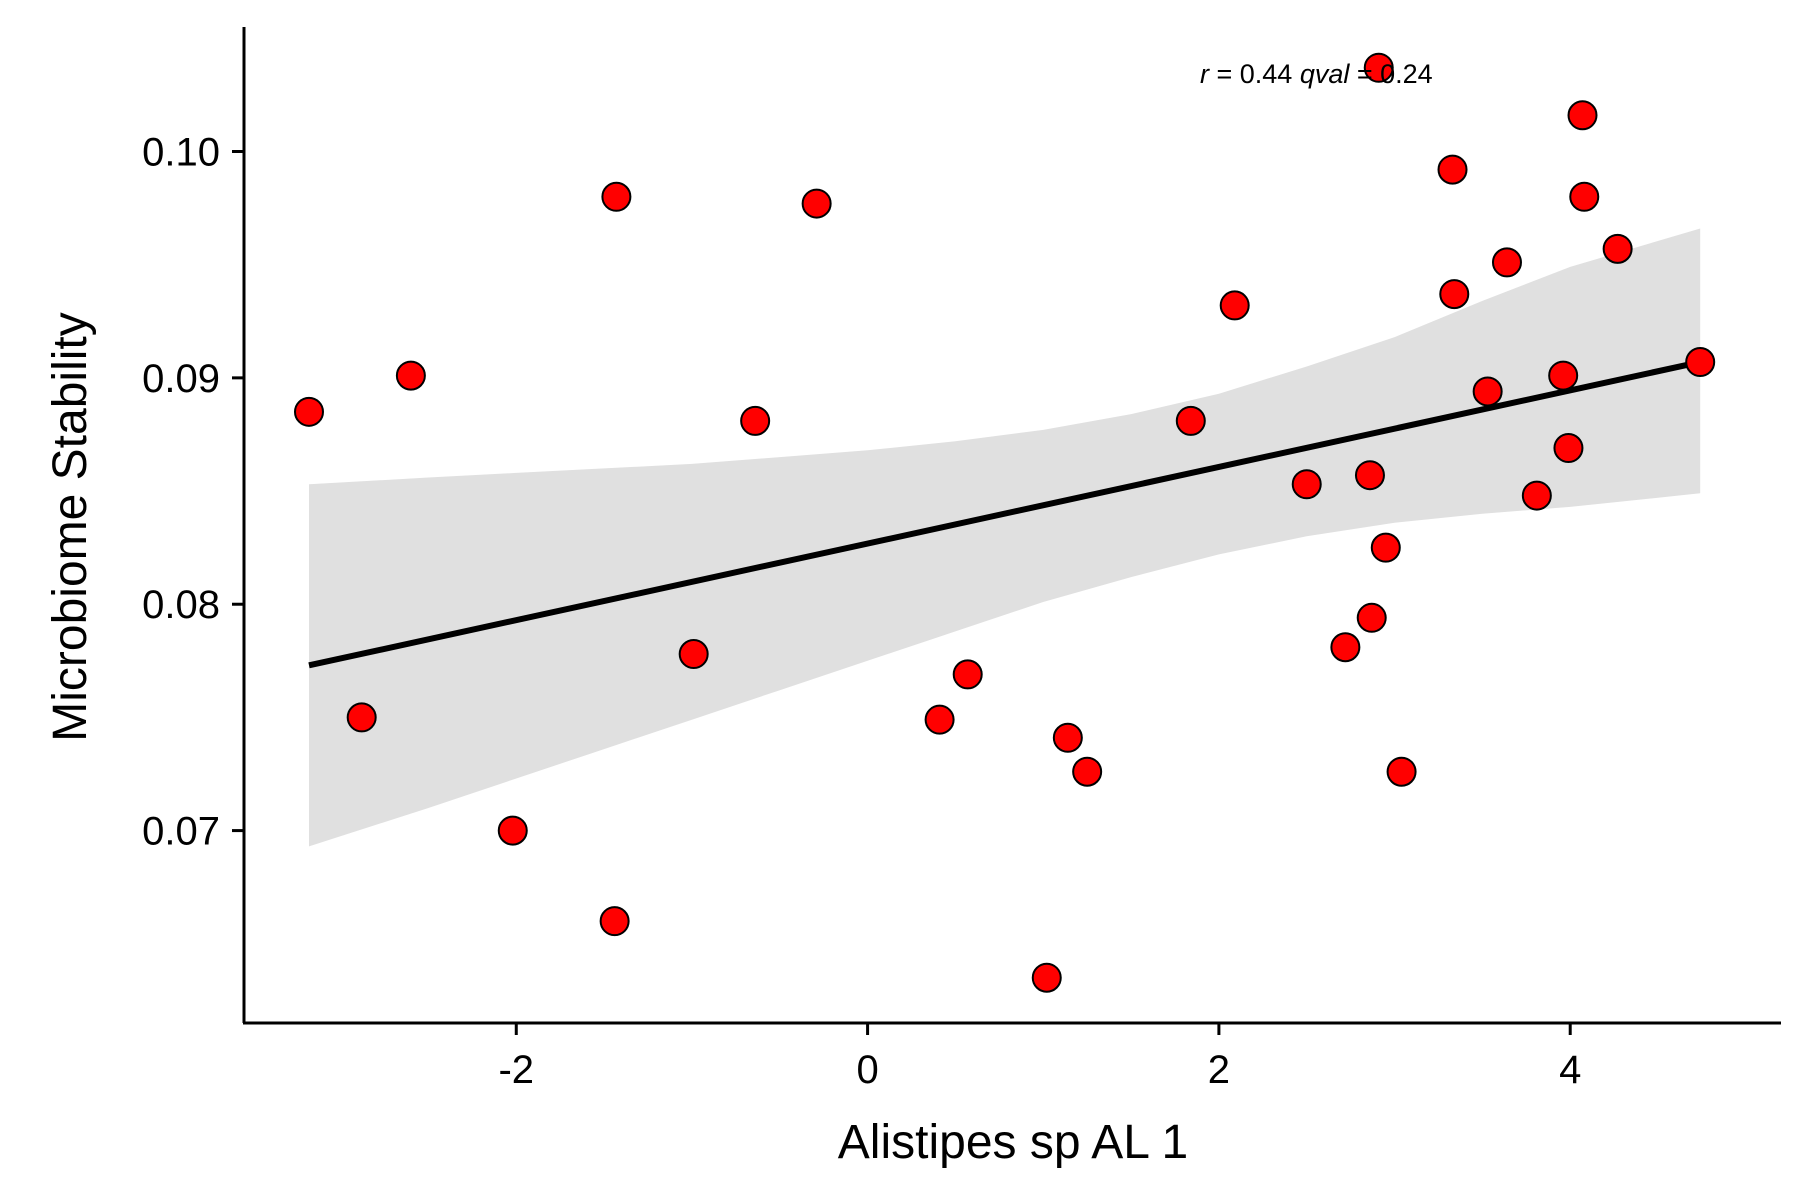 Image resolution: width=1800 pixels, height=1200 pixels. I want to click on x-axis-ticks: -2 0 2 4, so click(1039, 1057).